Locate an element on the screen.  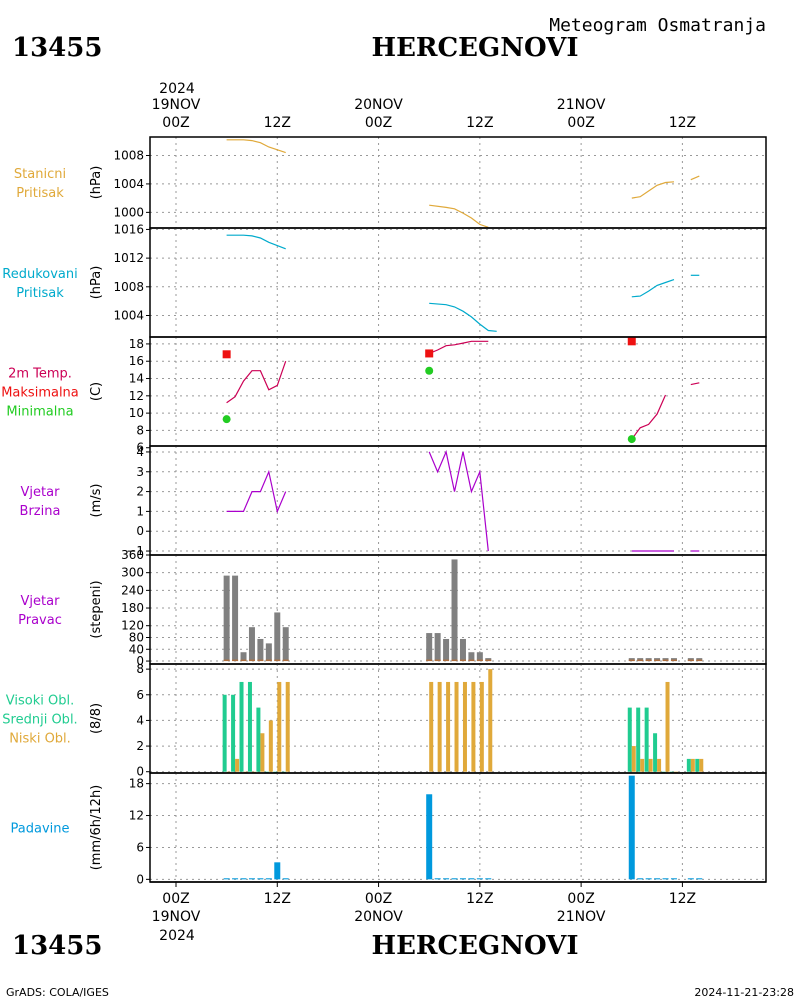
y-tick-label: 120 is located at coordinates (132, 626).